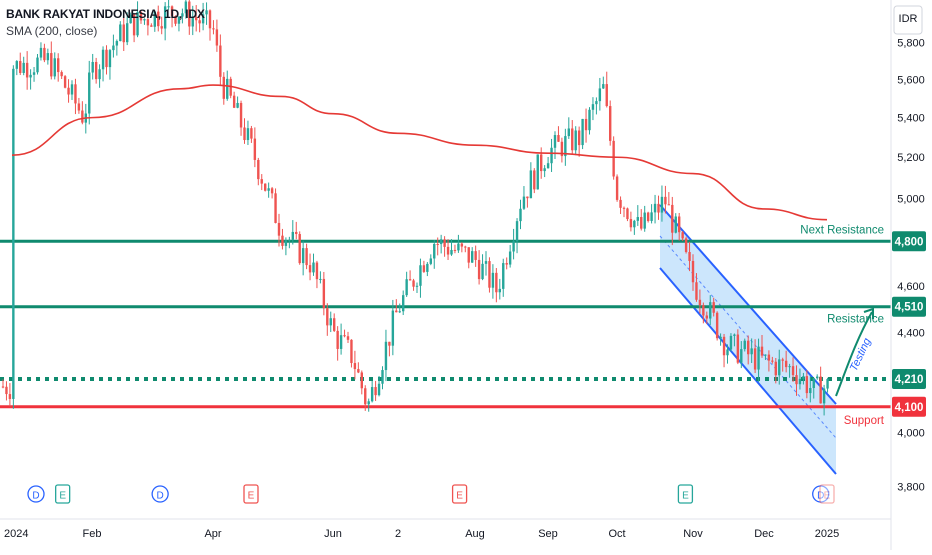 The height and width of the screenshot is (555, 932). I want to click on price-badge-label: 4,510, so click(909, 308).